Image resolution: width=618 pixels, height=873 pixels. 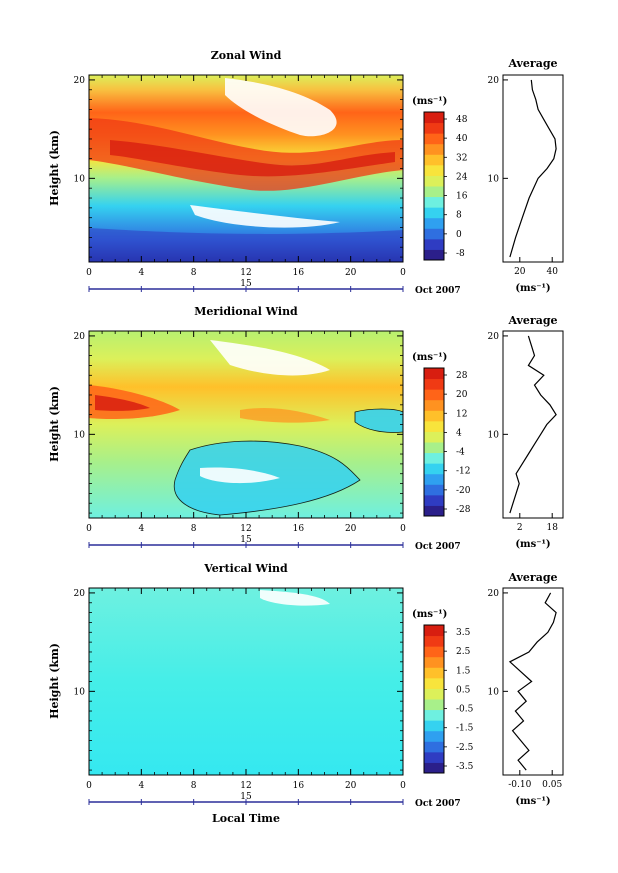 I want to click on vertical-title: Vertical Wind, so click(x=245, y=568).